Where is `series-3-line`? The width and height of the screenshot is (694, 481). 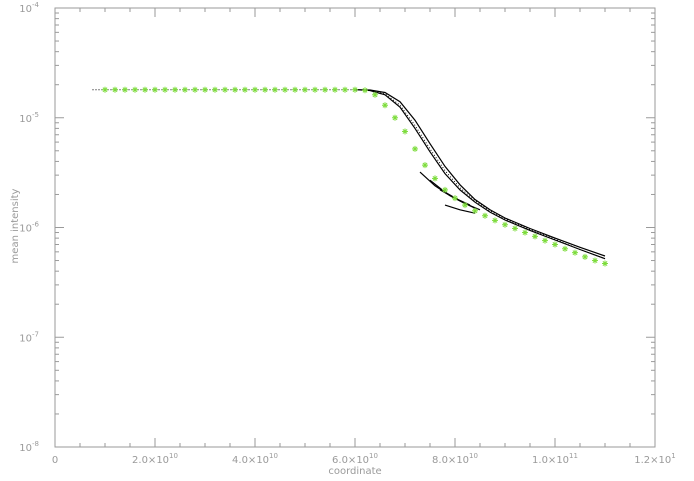 series-3-line is located at coordinates (450, 191).